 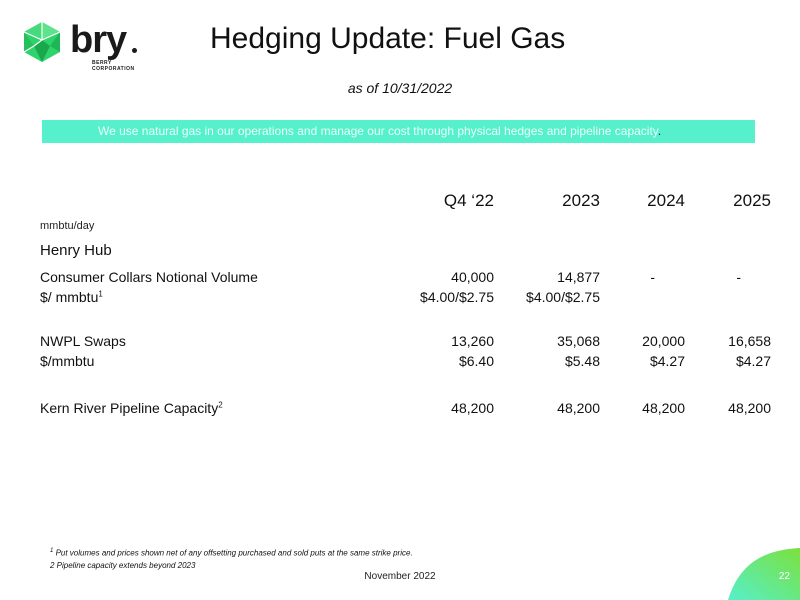 I want to click on berry-logo: bry BERRY CORPORATION, so click(x=79, y=46).